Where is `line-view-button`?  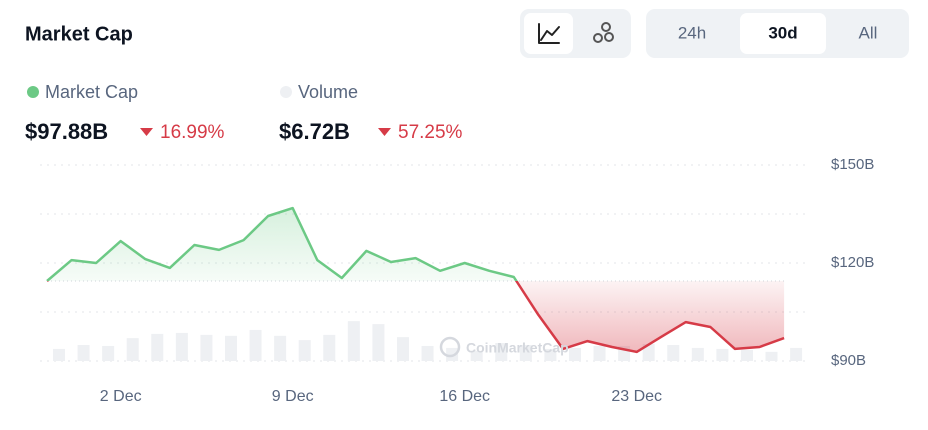 line-view-button is located at coordinates (548, 33).